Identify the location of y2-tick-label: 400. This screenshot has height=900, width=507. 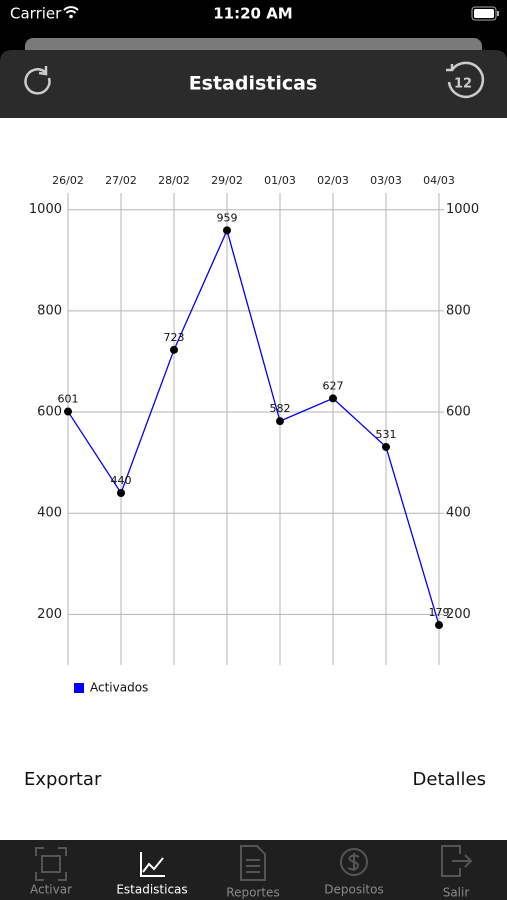
(458, 513).